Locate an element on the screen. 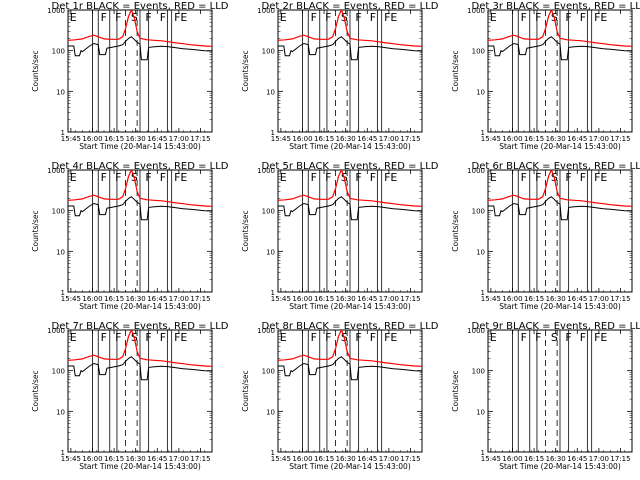 This screenshot has width=640, height=480. panel-title: Det 9r BLACK = Events, RED = LLD is located at coordinates (556, 326).